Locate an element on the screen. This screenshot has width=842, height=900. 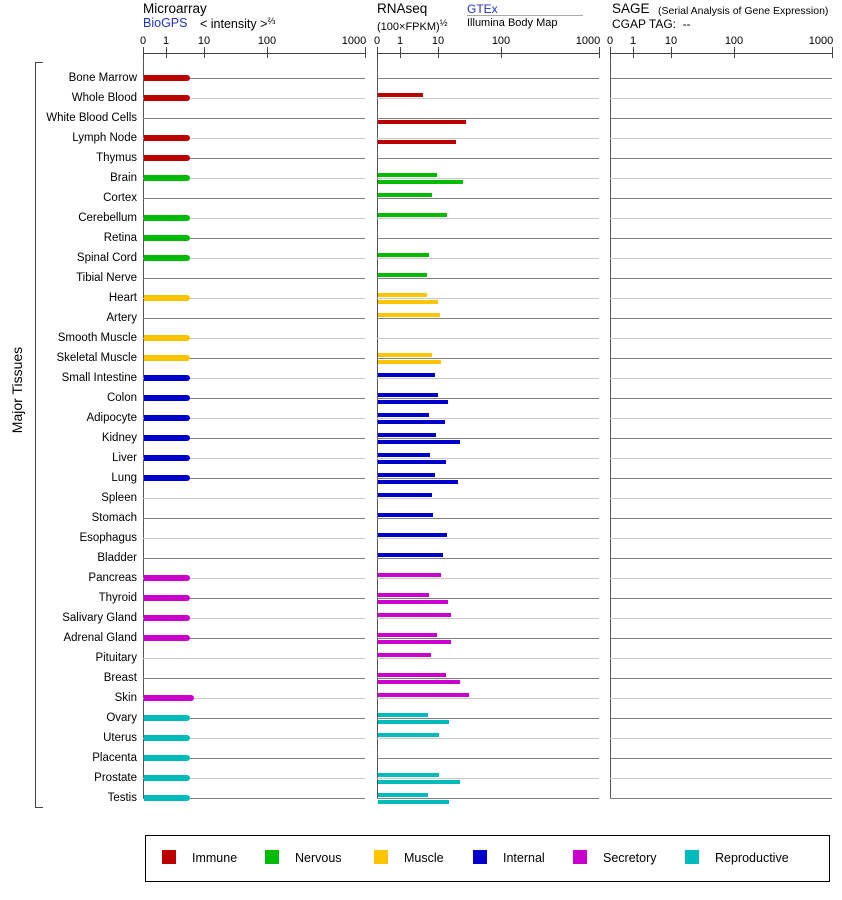
legend-label-nervous: Nervous is located at coordinates (318, 858).